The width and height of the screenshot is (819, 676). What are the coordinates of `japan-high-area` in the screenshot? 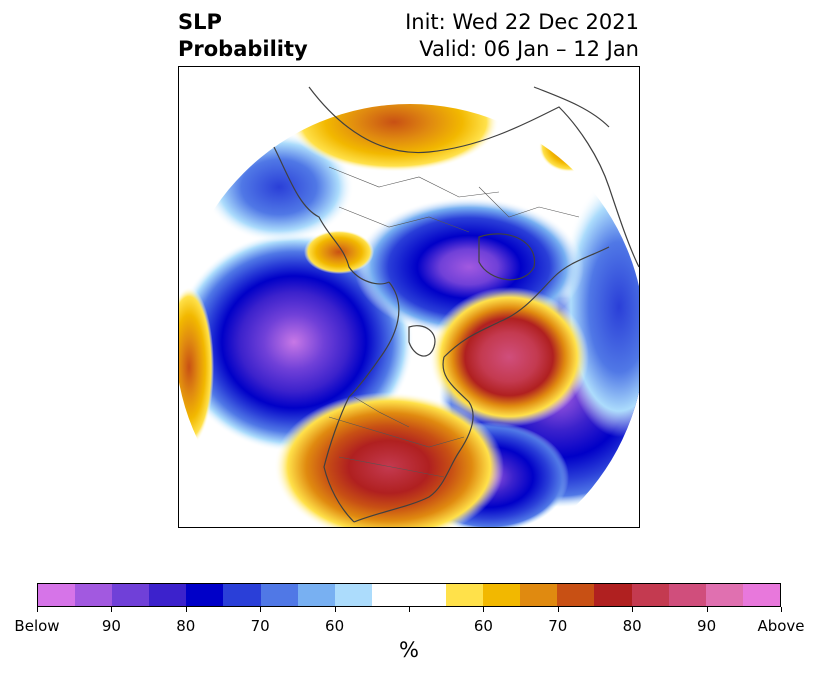 It's located at (339, 252).